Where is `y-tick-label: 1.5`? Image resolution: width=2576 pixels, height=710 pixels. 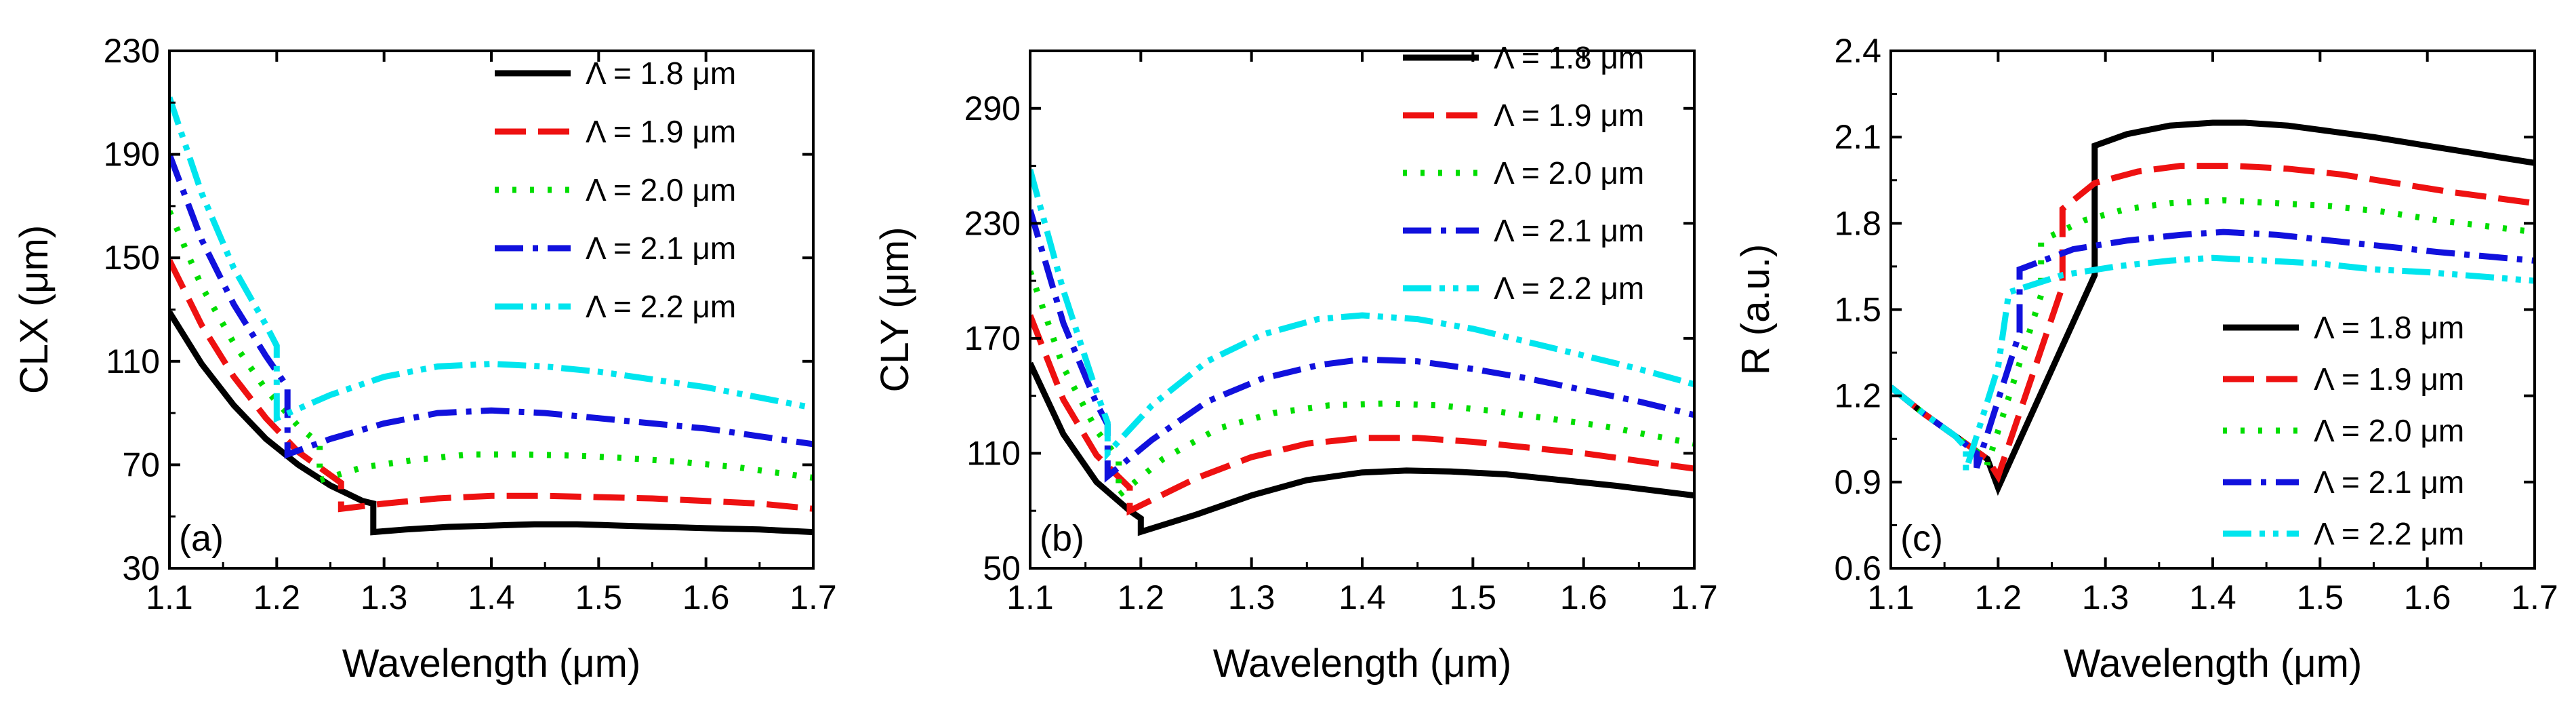
y-tick-label: 1.5 is located at coordinates (1858, 310).